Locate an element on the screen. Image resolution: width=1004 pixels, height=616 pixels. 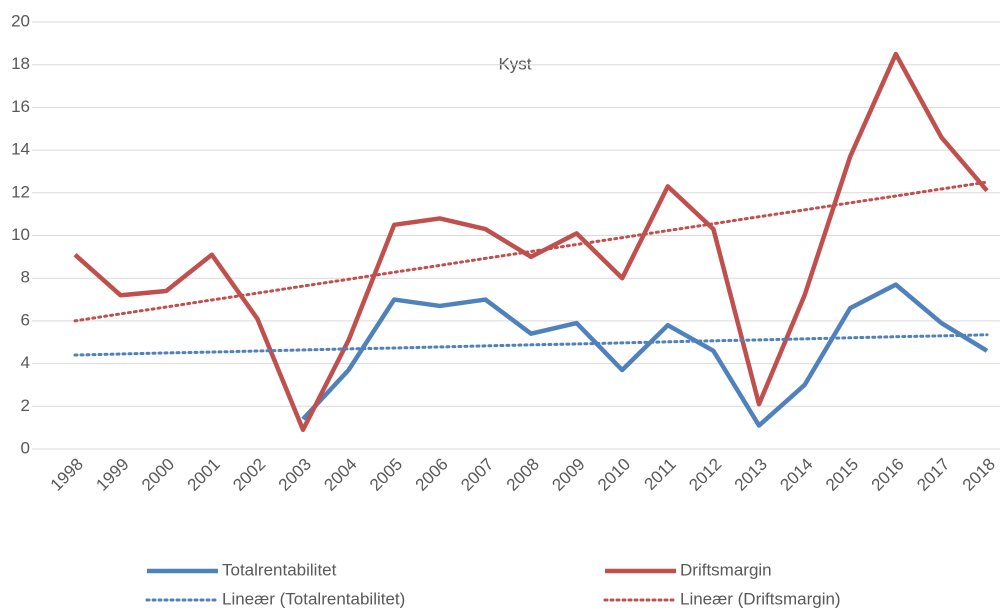
x-tick-label: 2015 is located at coordinates (842, 475).